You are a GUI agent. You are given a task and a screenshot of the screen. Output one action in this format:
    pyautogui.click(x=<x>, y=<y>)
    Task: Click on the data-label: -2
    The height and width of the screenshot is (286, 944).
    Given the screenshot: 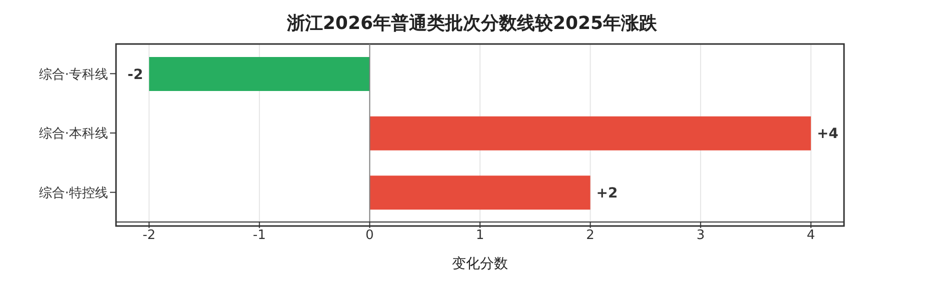 What is the action you would take?
    pyautogui.click(x=136, y=74)
    